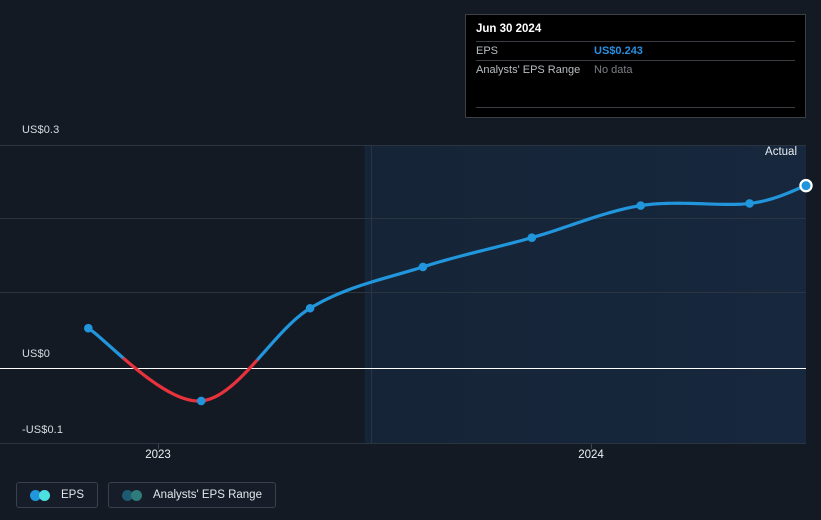  I want to click on gridline-minus-0.1, so click(403, 443).